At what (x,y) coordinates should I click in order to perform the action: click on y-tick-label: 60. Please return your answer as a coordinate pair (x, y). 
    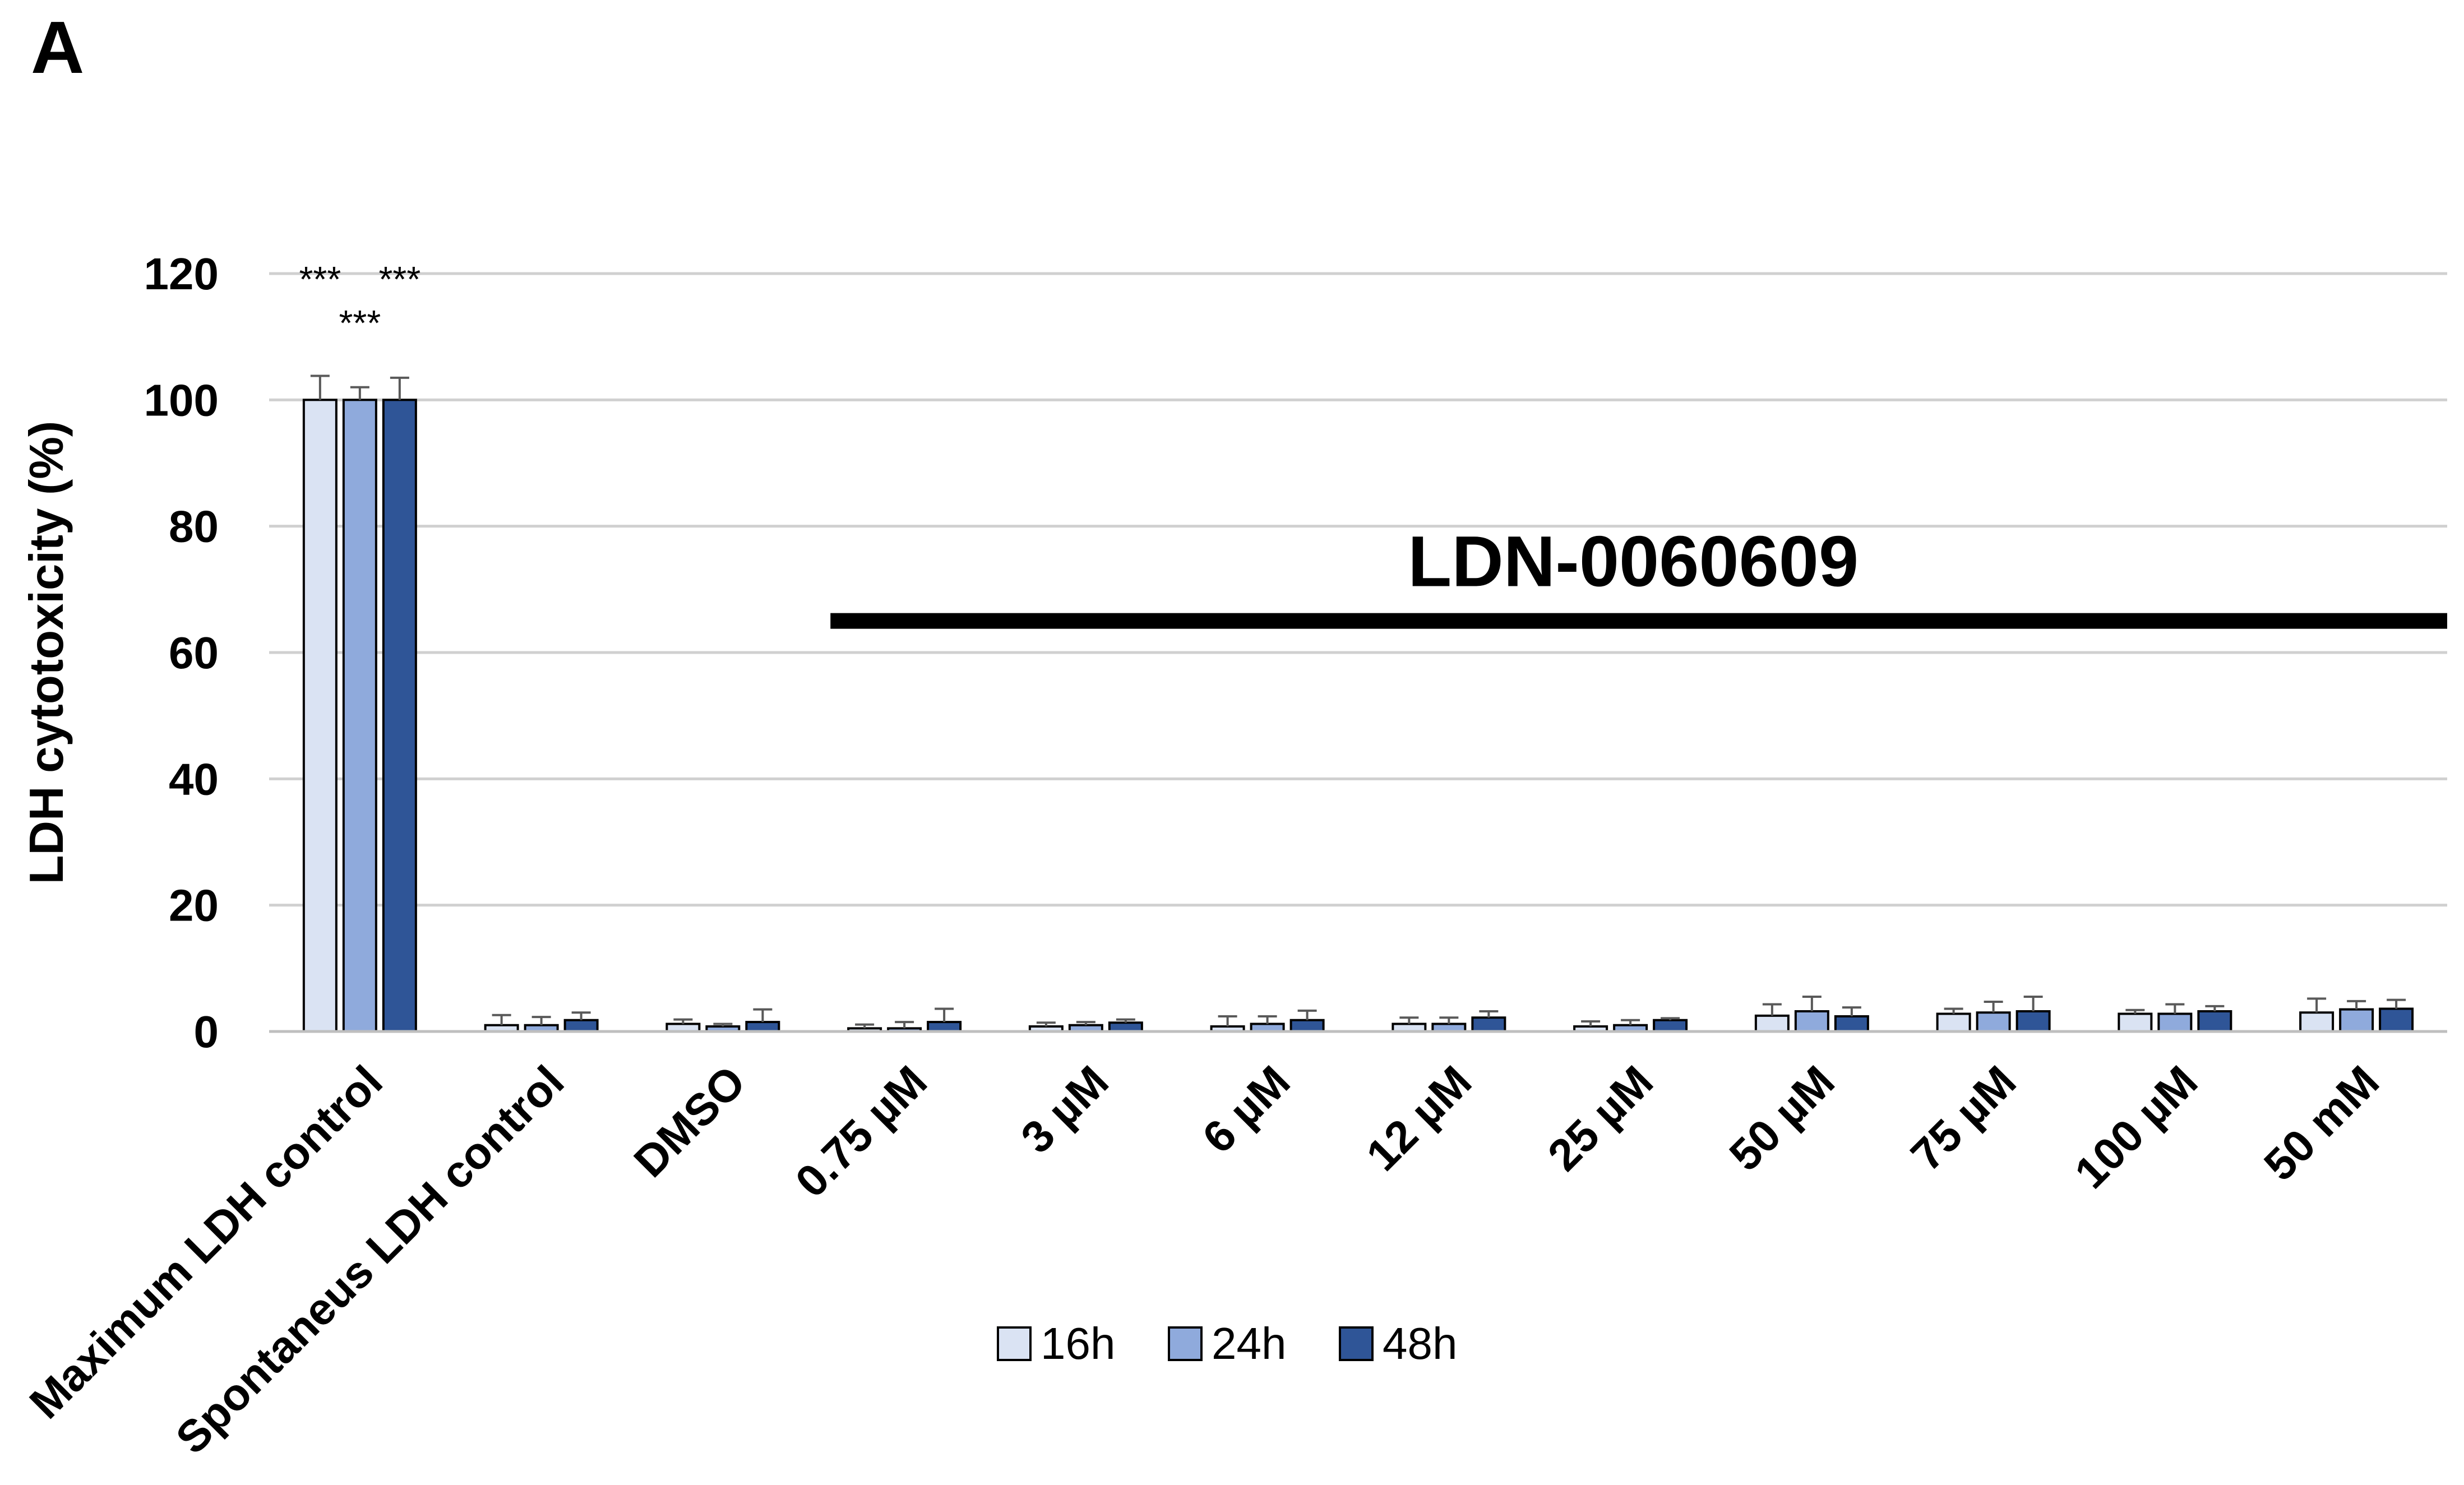
    Looking at the image, I should click on (194, 653).